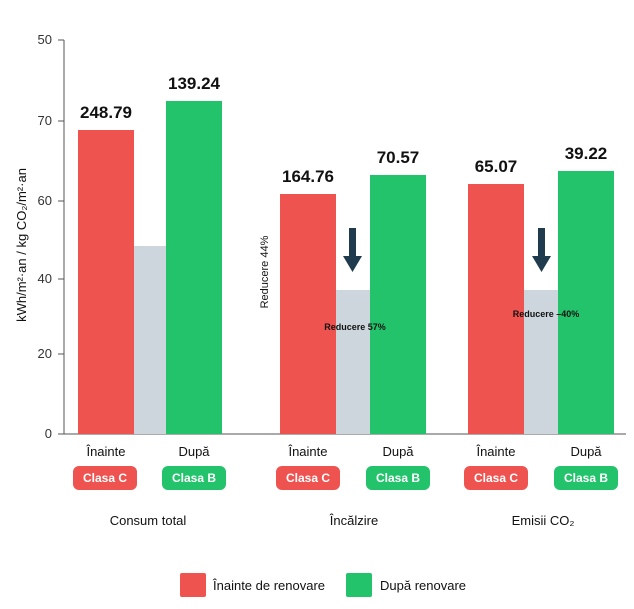 Image resolution: width=634 pixels, height=609 pixels. What do you see at coordinates (398, 157) in the screenshot?
I see `value-label: 70.57` at bounding box center [398, 157].